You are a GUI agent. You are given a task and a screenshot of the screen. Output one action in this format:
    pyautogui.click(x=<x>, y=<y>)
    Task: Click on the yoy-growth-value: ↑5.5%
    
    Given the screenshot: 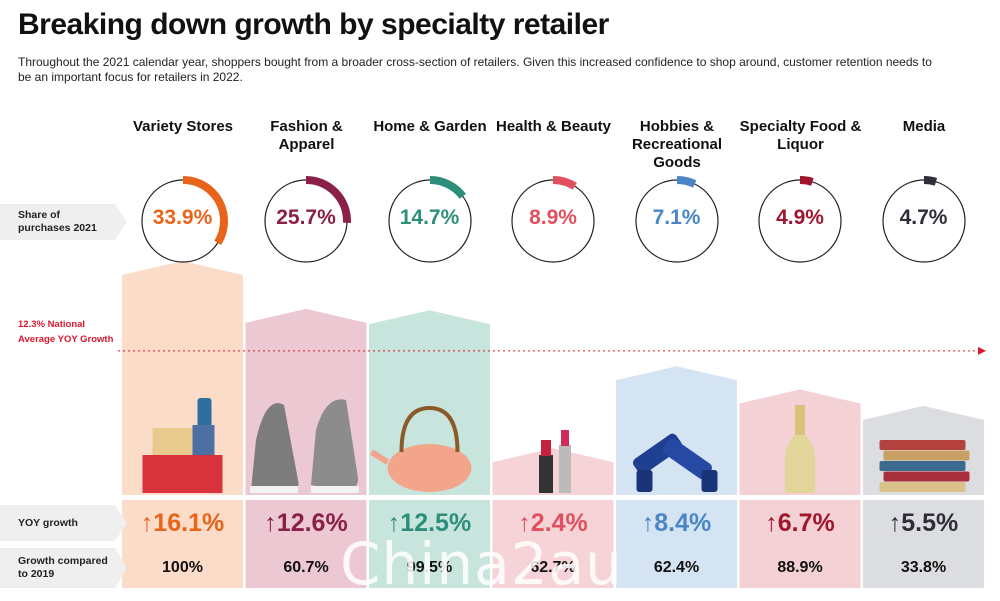 What is the action you would take?
    pyautogui.click(x=923, y=523)
    